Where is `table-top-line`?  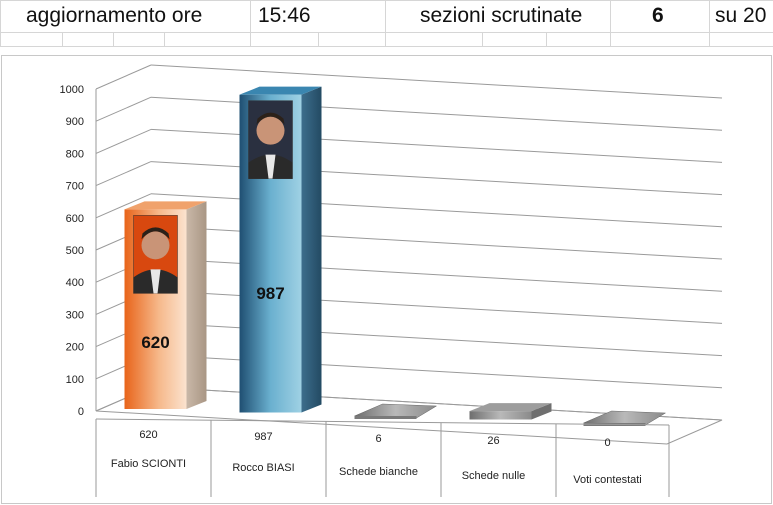
table-top-line is located at coordinates (382, 422).